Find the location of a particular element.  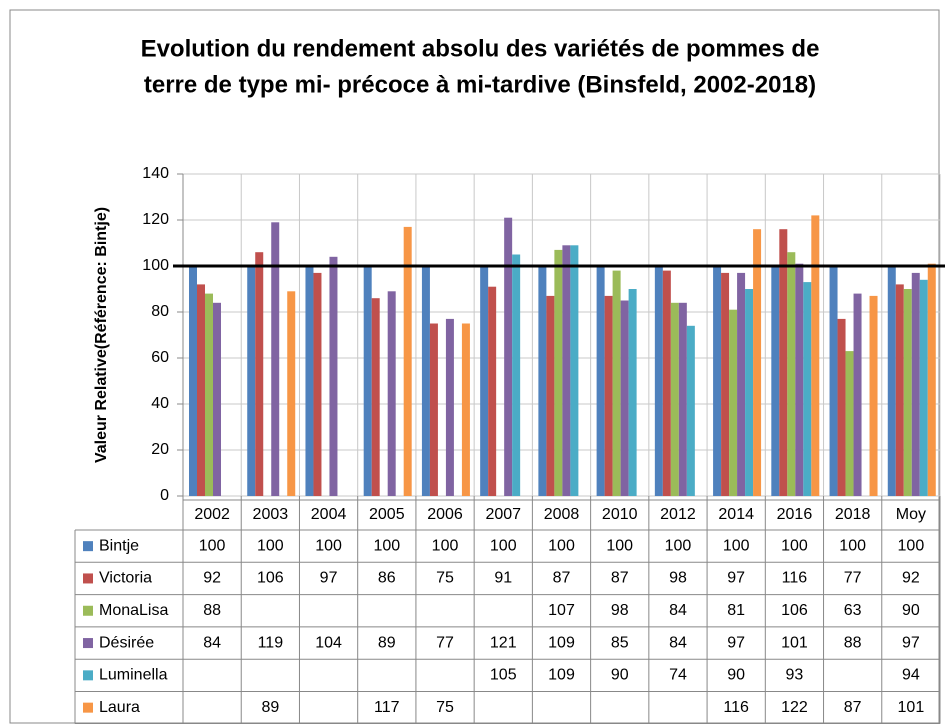

x-tick-label: 2007 is located at coordinates (503, 514).